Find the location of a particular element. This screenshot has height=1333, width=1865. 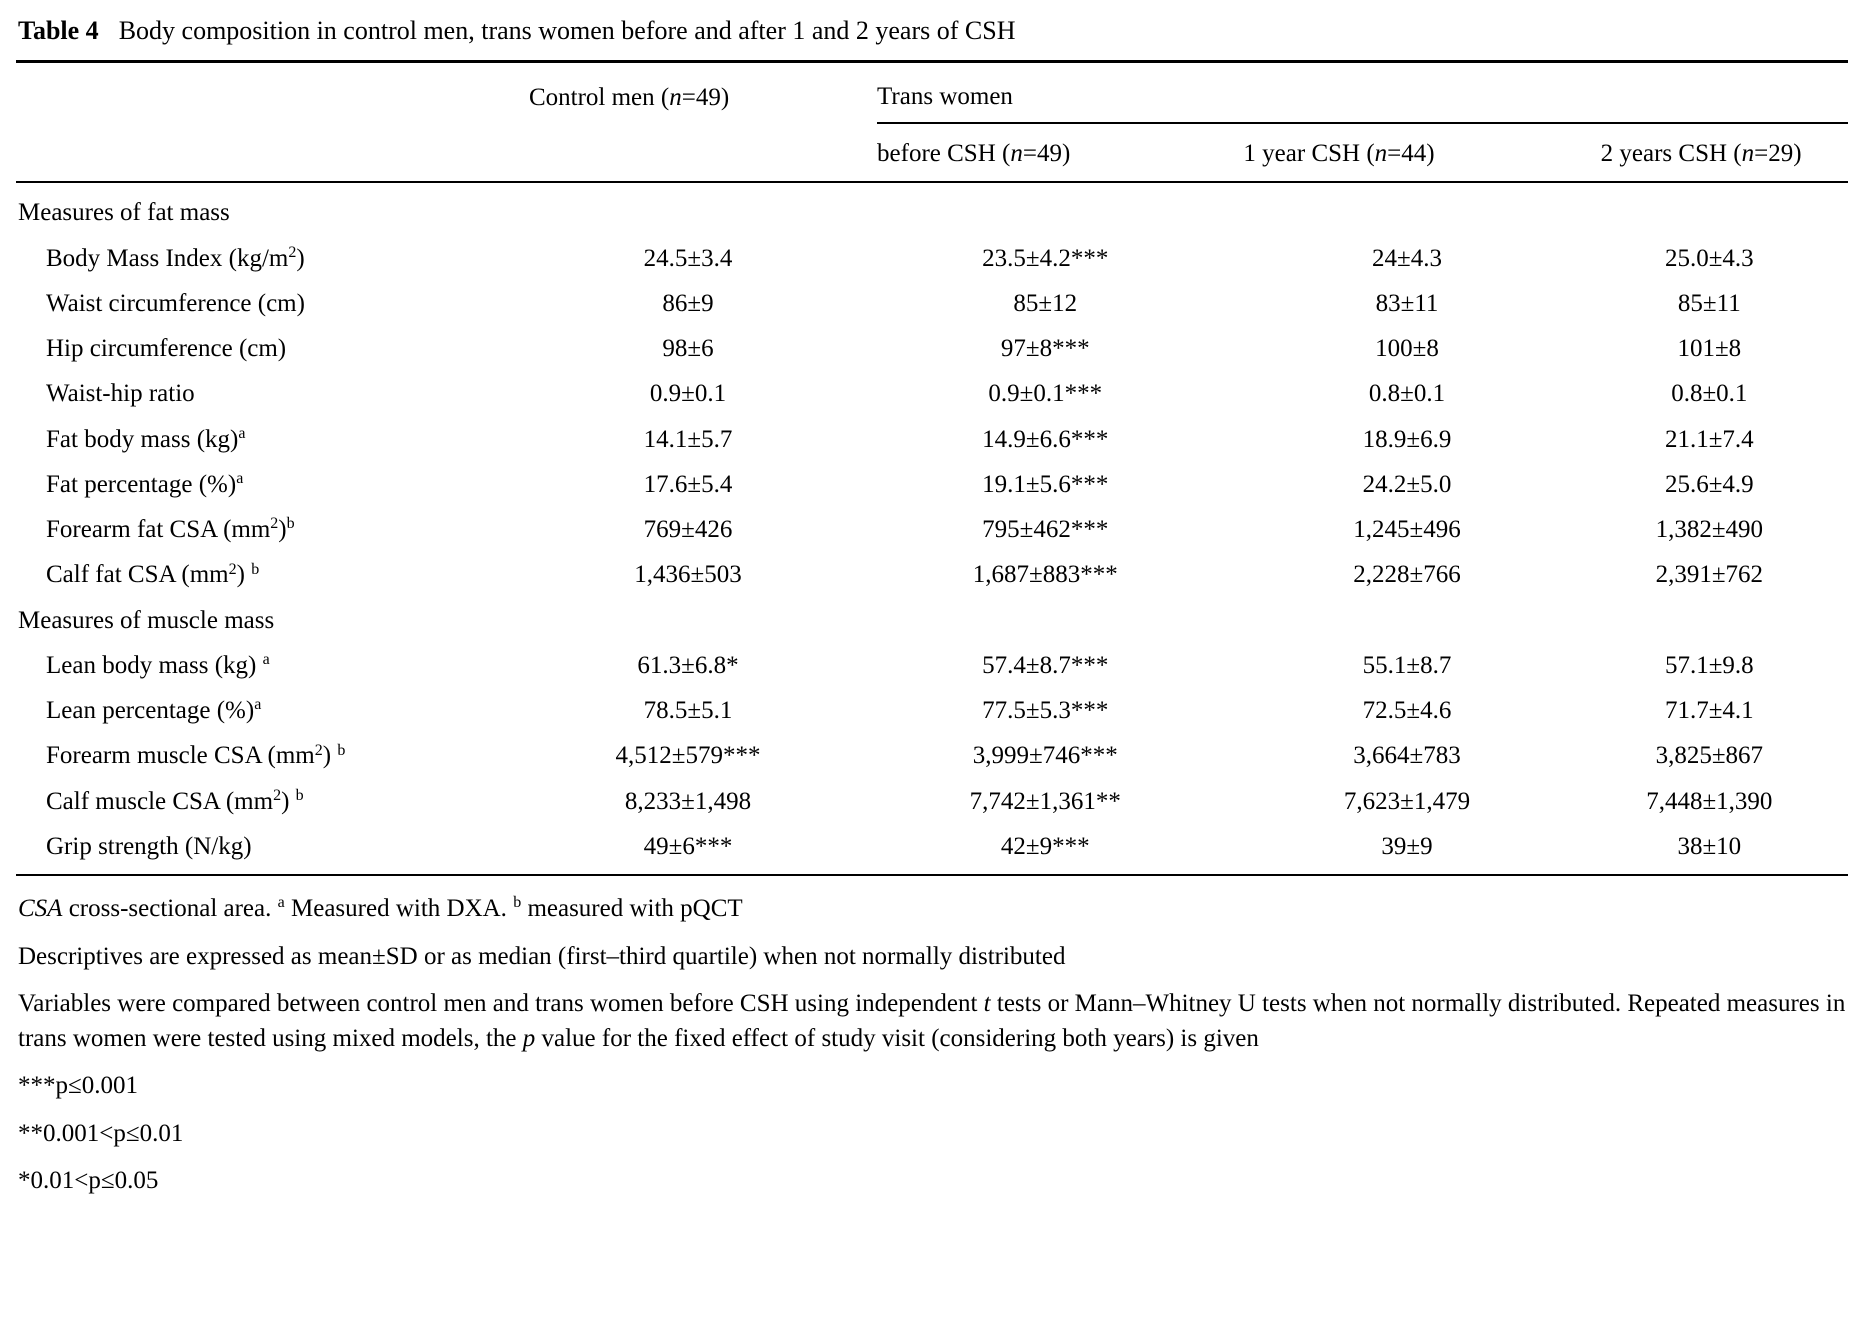

section-row: Measures of muscle mass is located at coordinates (932, 620).